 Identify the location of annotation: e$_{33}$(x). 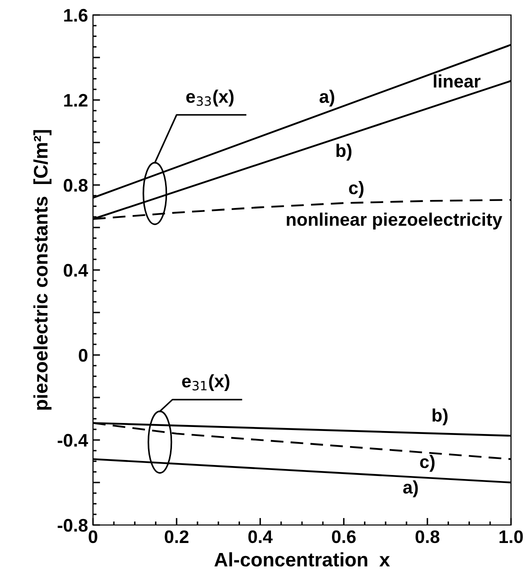
(210, 98).